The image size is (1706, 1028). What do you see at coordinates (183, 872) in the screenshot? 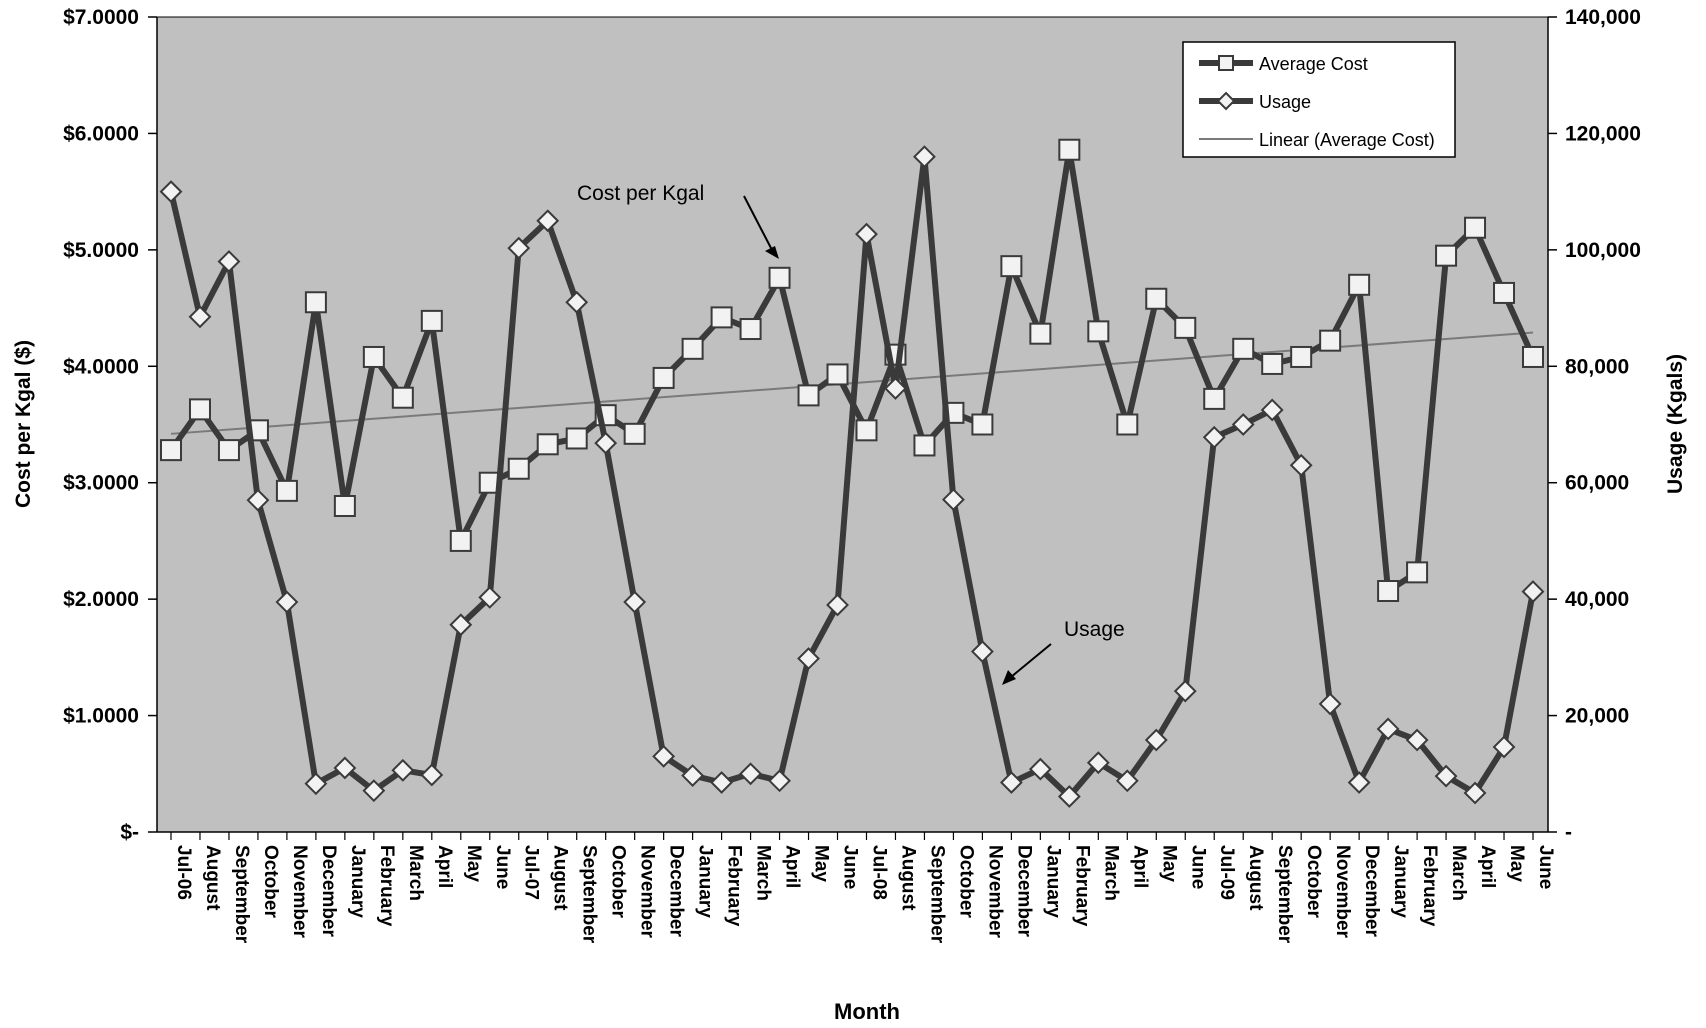
I see `x-tick-label: Jul-06` at bounding box center [183, 872].